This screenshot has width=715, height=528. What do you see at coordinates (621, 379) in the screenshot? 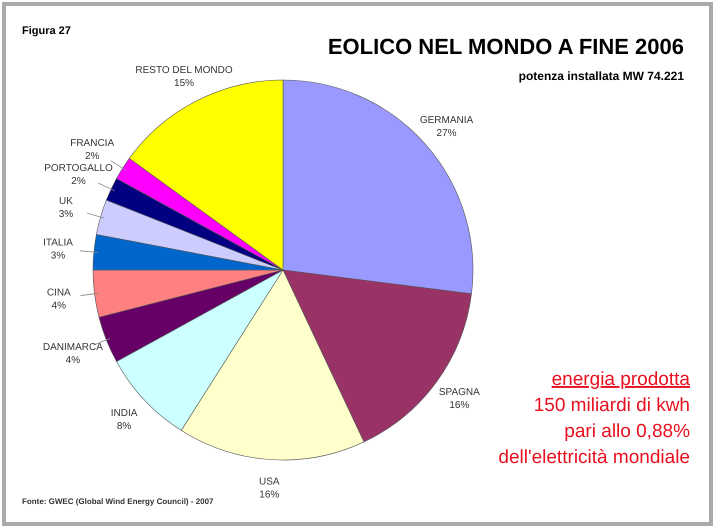
I see `text: energia prodotta` at bounding box center [621, 379].